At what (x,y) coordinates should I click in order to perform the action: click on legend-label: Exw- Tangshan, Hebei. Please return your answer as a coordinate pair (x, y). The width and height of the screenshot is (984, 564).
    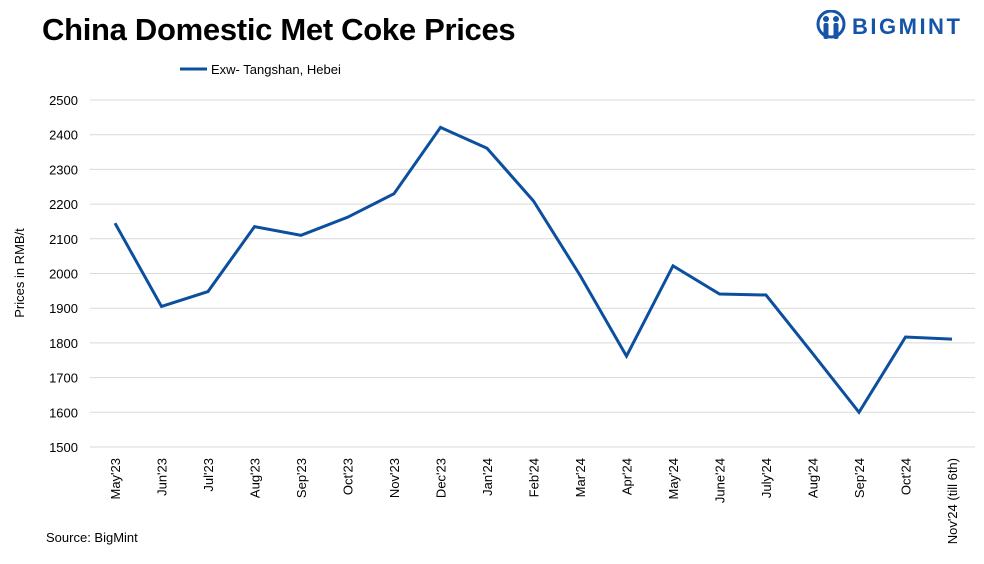
    Looking at the image, I should click on (276, 69).